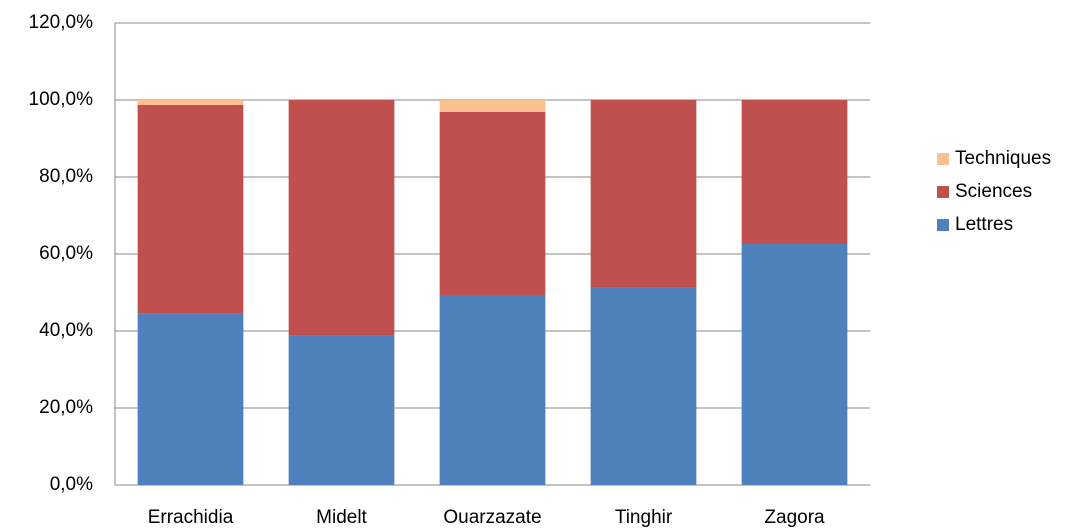 This screenshot has height=529, width=1081. What do you see at coordinates (341, 517) in the screenshot?
I see `x-tick-label: Midelt` at bounding box center [341, 517].